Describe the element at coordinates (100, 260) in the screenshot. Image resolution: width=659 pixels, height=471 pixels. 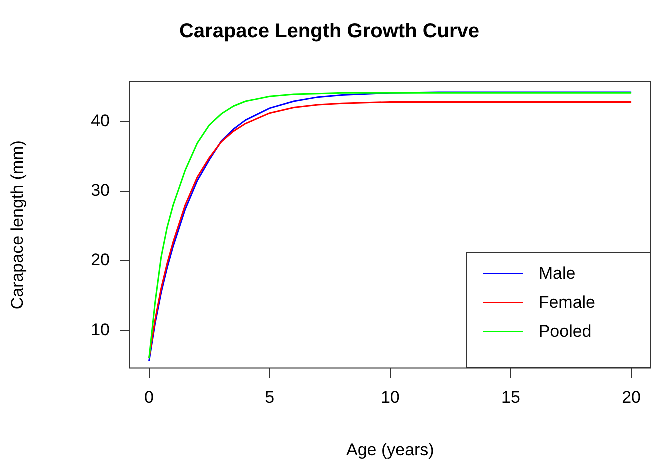
I see `y-tick-label: 20` at that location.